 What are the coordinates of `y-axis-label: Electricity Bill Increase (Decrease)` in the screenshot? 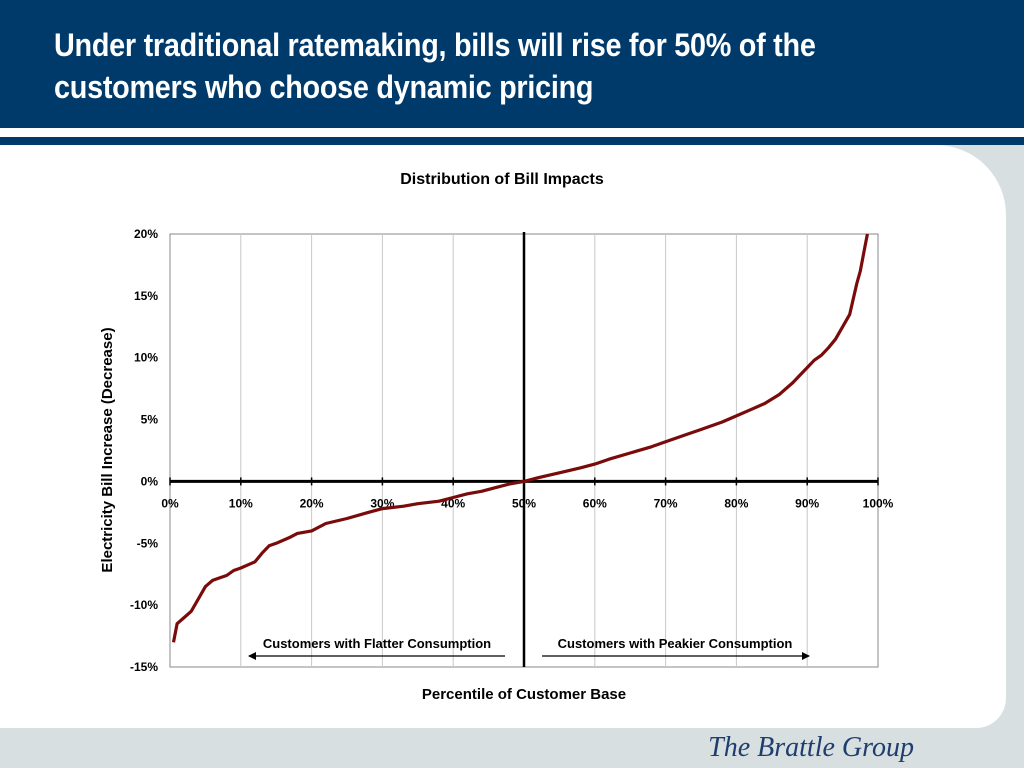 It's located at (107, 449).